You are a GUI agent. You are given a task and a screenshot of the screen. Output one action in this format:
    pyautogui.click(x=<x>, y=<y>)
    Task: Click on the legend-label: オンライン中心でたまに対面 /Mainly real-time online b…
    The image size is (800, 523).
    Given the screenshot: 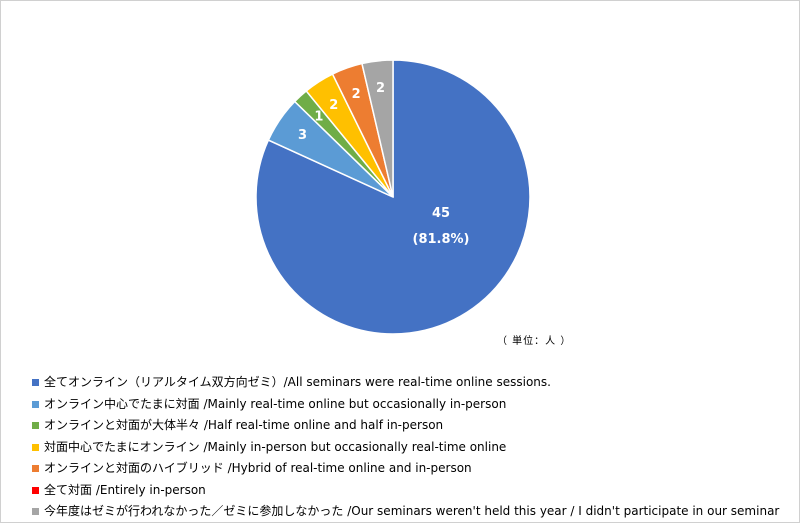 What is the action you would take?
    pyautogui.click(x=275, y=403)
    